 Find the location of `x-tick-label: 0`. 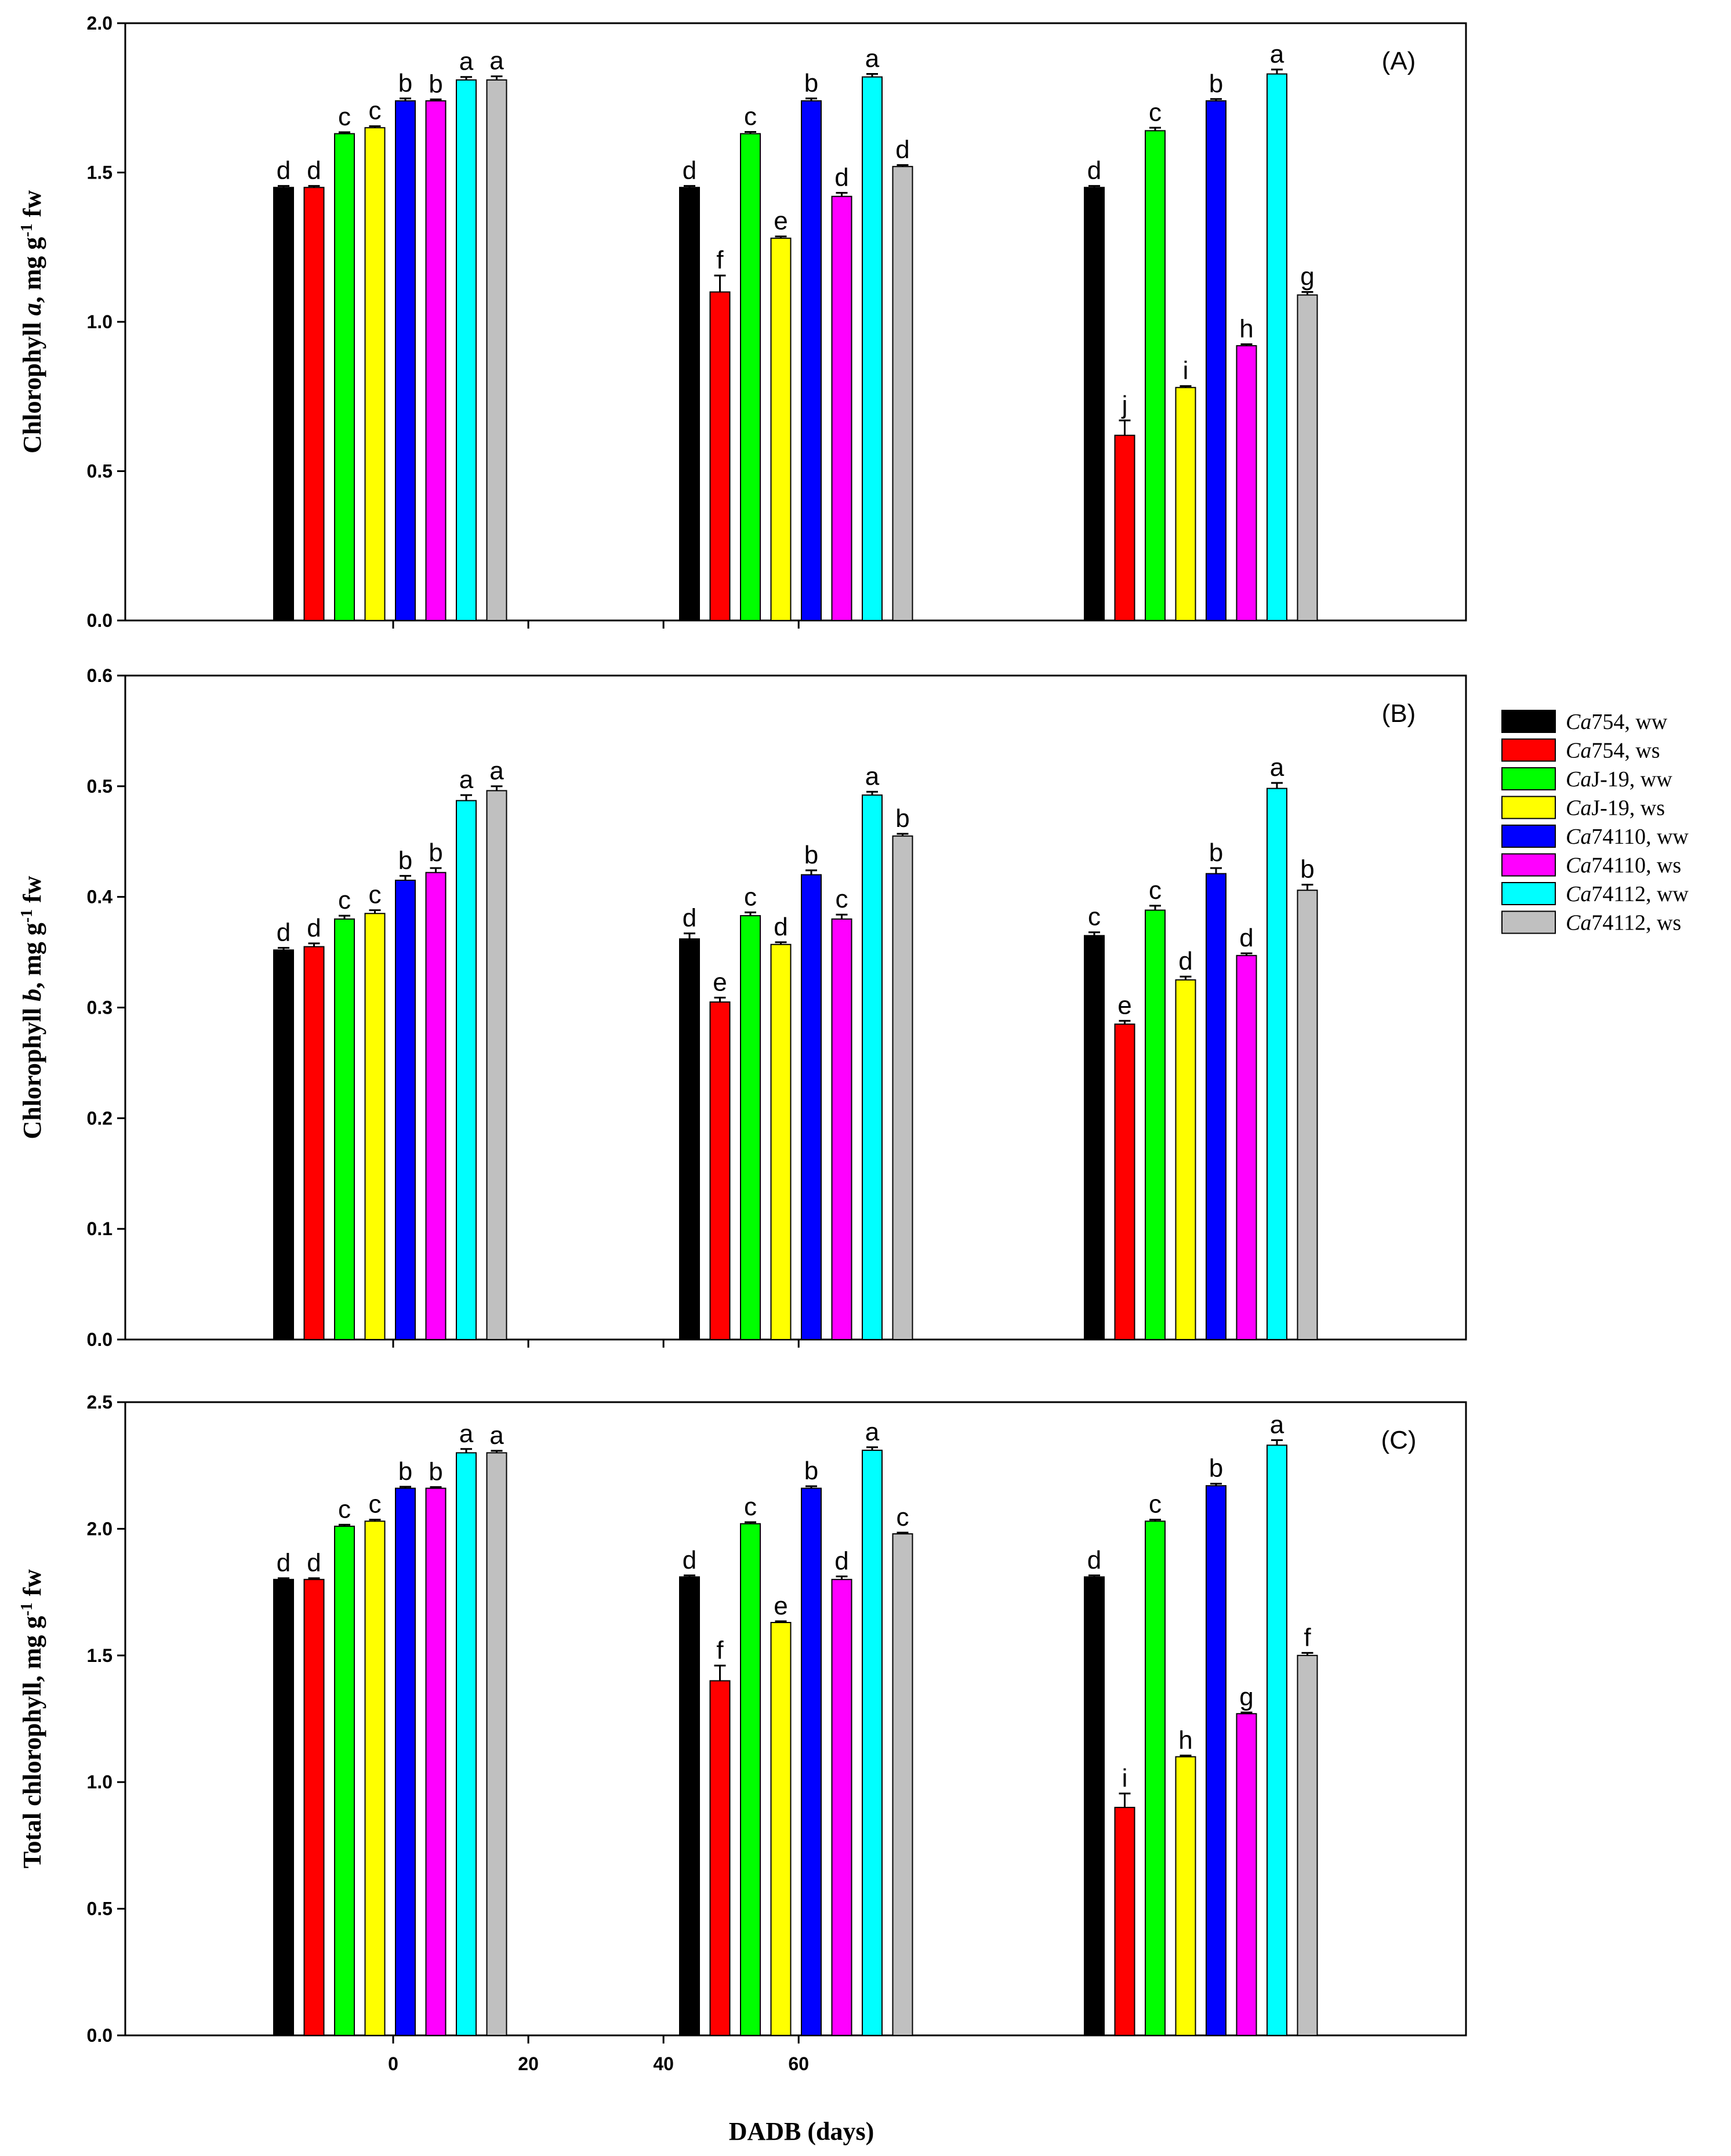

x-tick-label: 0 is located at coordinates (393, 2063).